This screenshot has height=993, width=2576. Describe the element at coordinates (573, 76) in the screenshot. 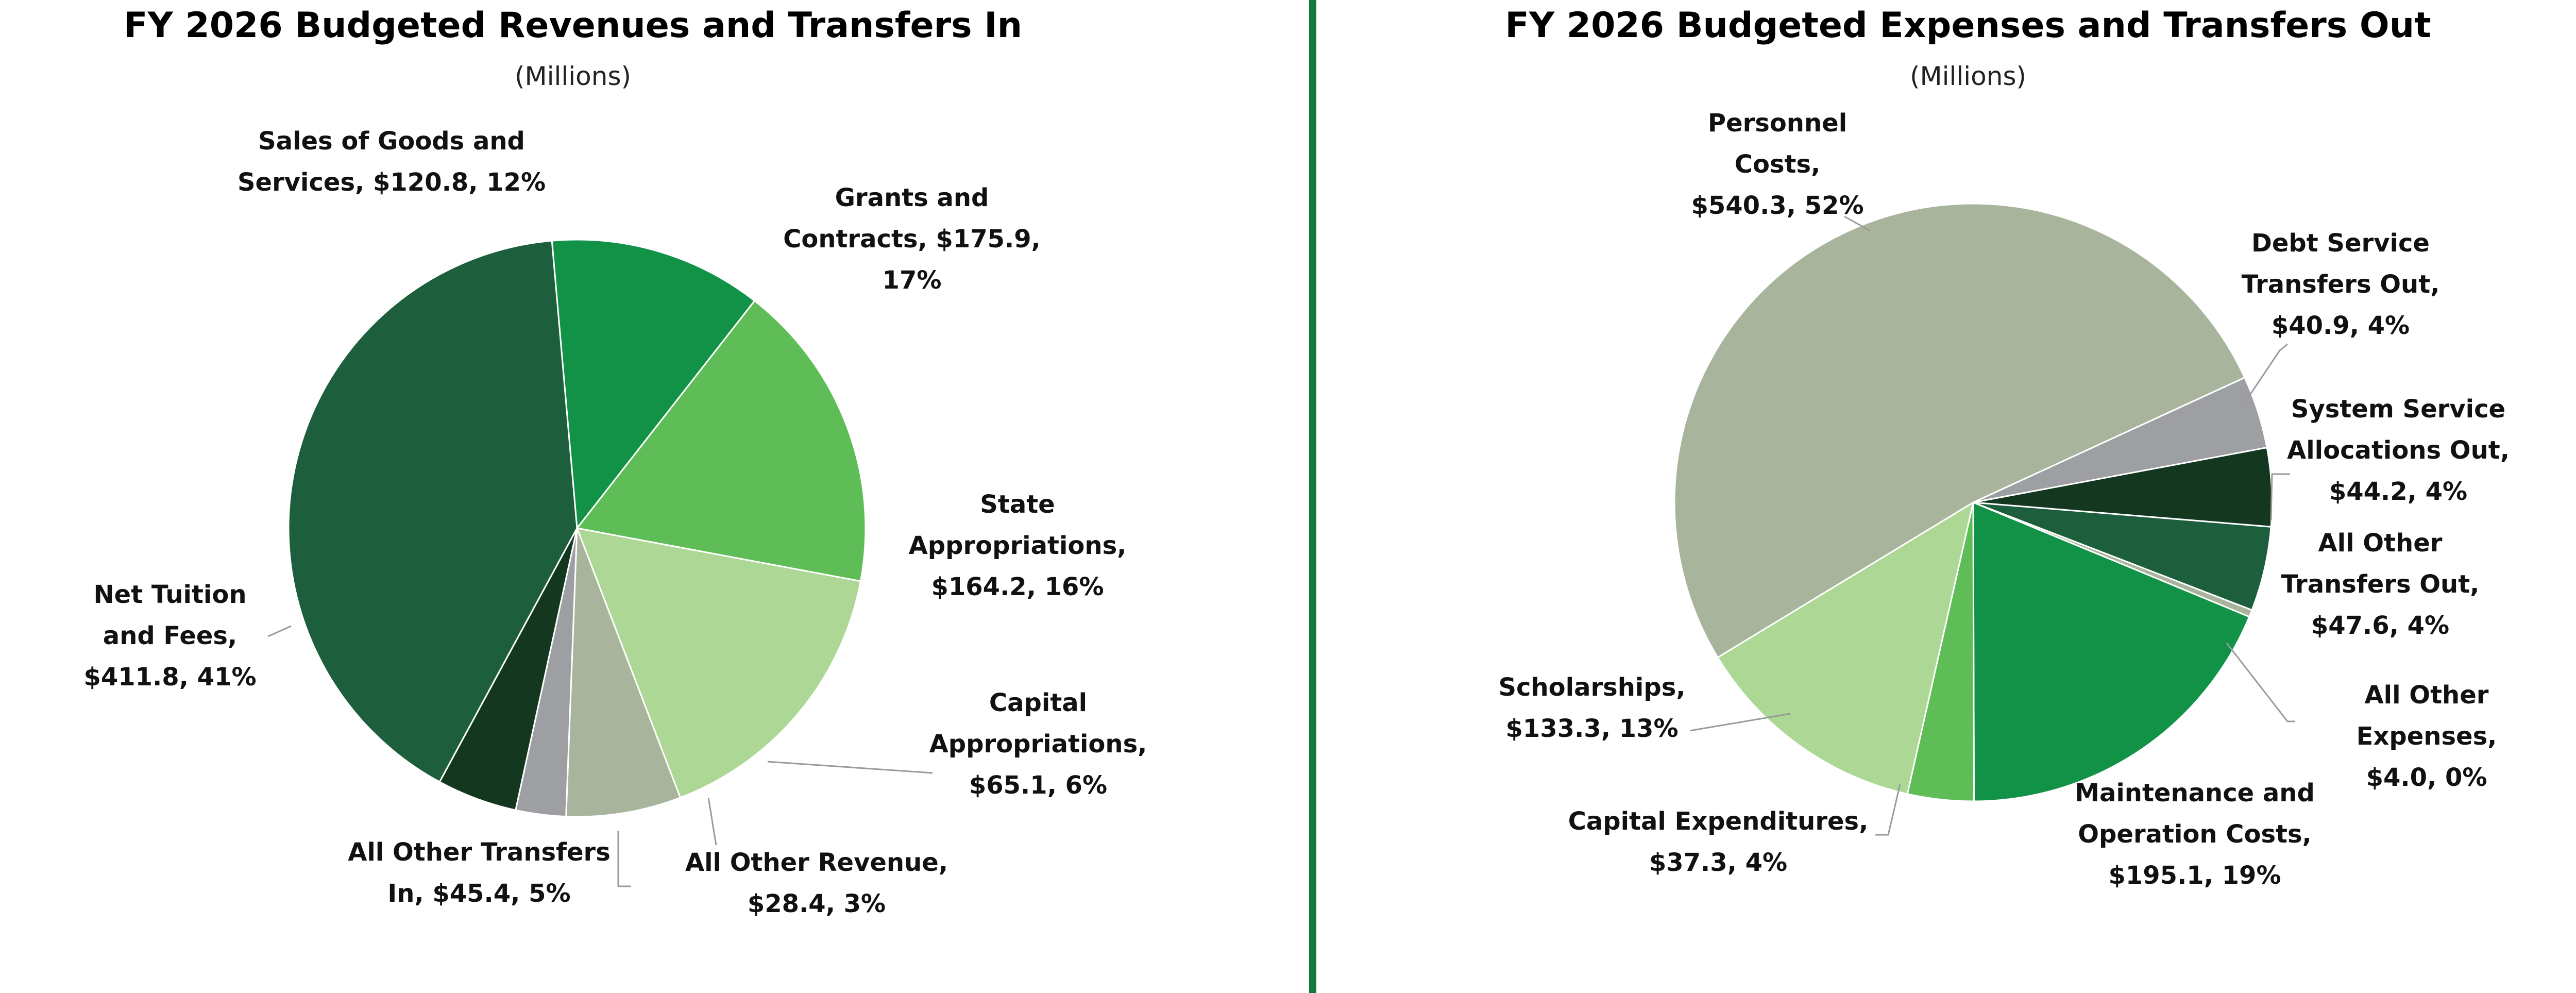

I see `revenue-chart-subtitle: (Millions)` at that location.